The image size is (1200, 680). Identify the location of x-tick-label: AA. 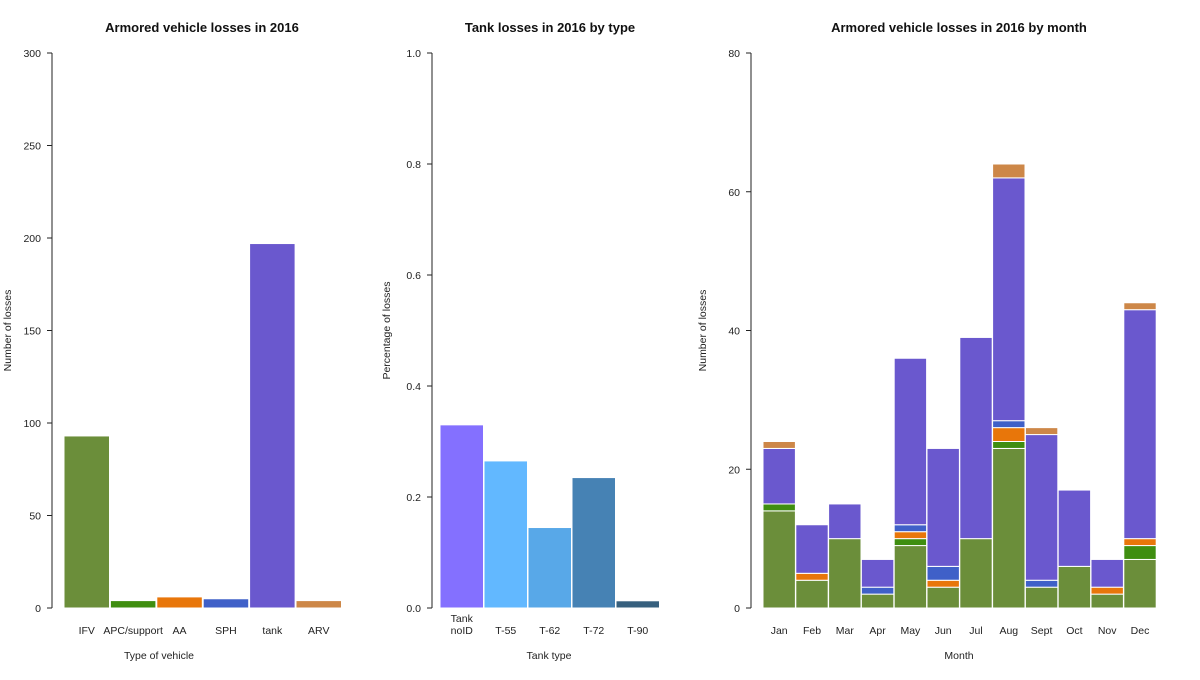
(180, 631).